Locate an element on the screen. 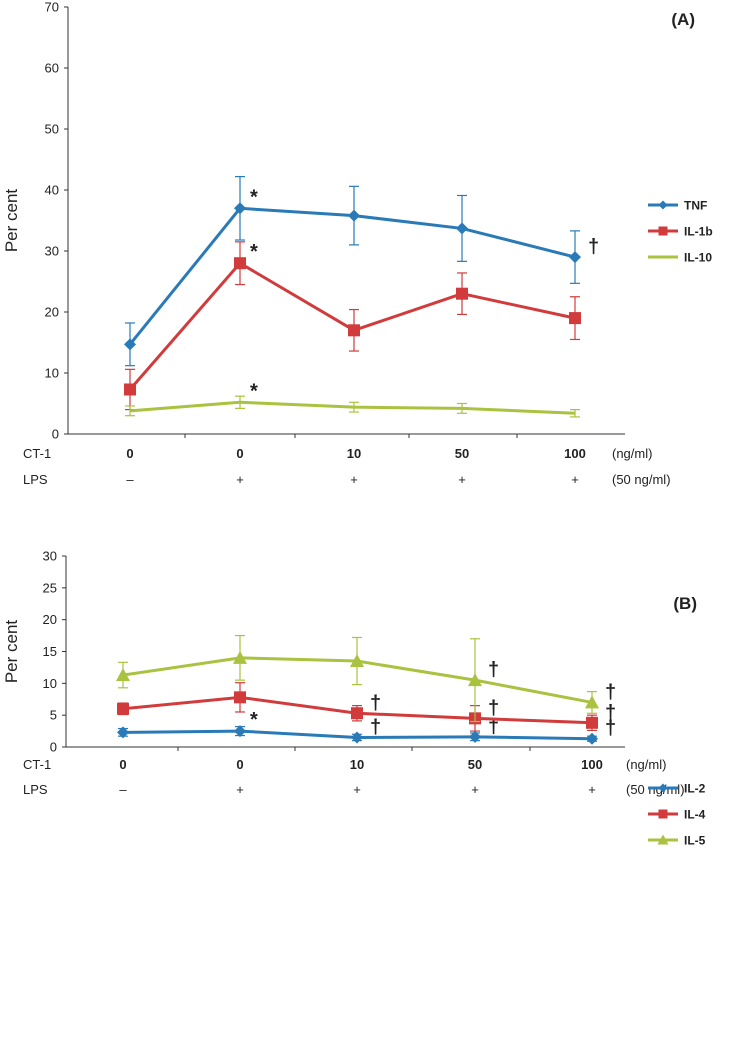 The image size is (730, 1051). y-tick-label: 60 is located at coordinates (52, 68).